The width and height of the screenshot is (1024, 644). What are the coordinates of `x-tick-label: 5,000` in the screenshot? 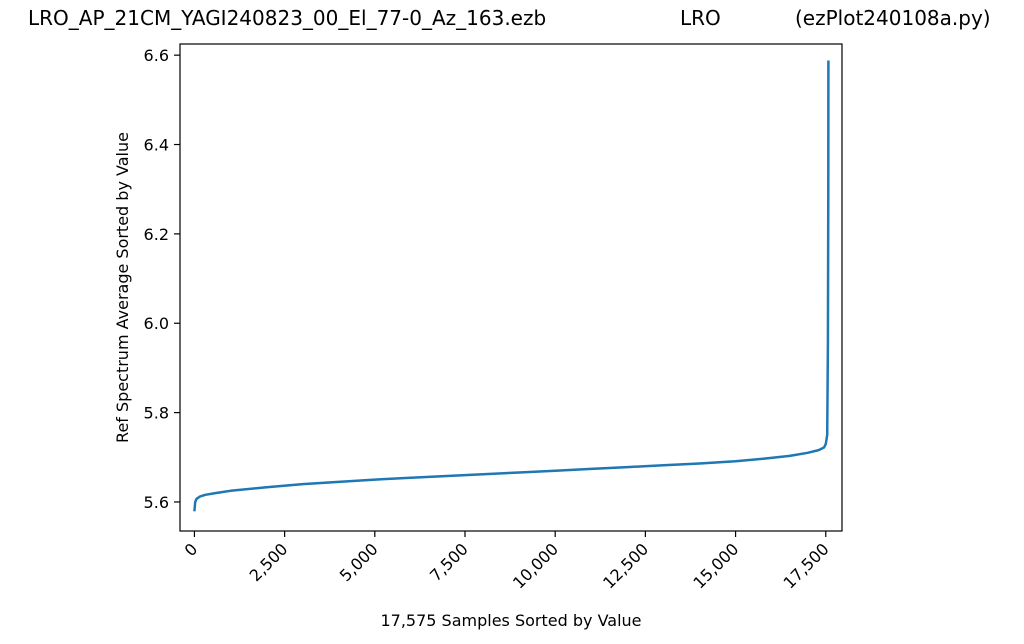 It's located at (359, 562).